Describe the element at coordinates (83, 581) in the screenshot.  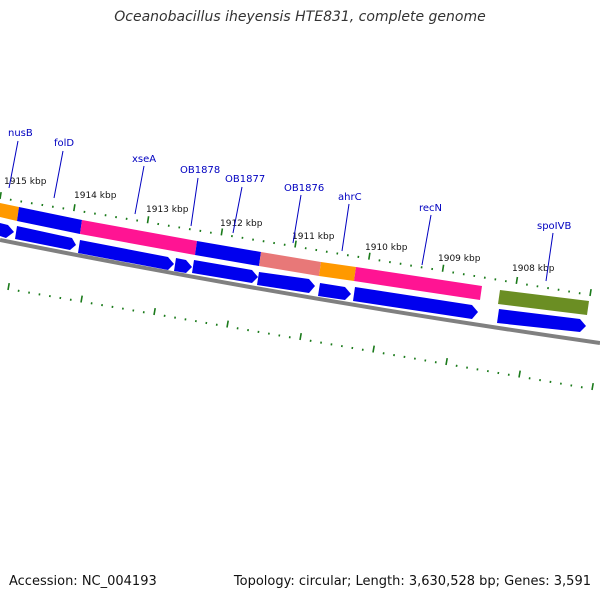
I see `accession-text: Accession: NC_004193` at that location.